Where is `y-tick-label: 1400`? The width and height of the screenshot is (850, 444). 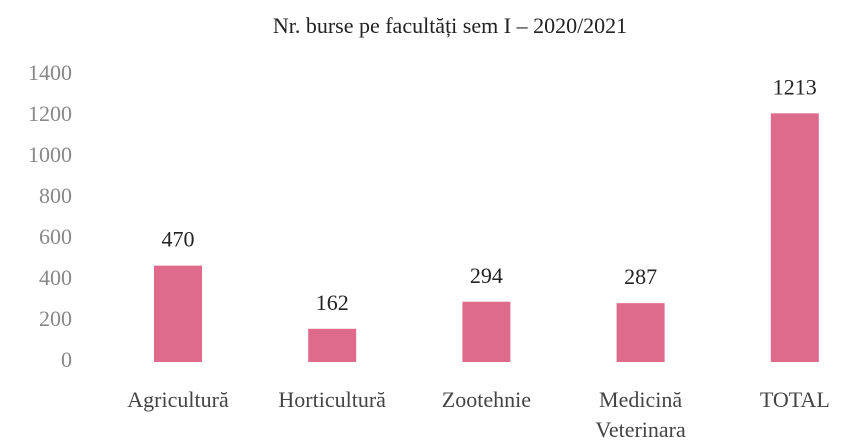 y-tick-label: 1400 is located at coordinates (50, 72).